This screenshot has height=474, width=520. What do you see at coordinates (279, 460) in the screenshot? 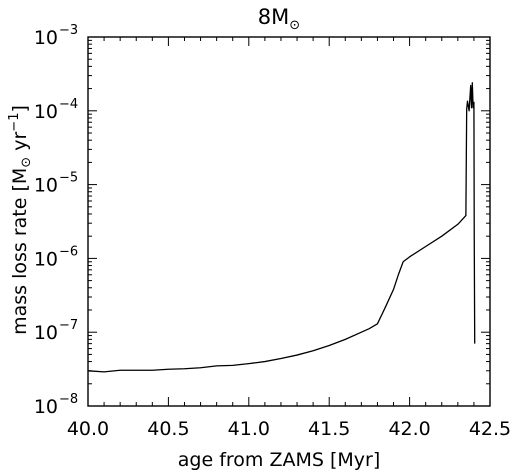
I see `x-axis-label: age from ZAMS [Myr]` at bounding box center [279, 460].